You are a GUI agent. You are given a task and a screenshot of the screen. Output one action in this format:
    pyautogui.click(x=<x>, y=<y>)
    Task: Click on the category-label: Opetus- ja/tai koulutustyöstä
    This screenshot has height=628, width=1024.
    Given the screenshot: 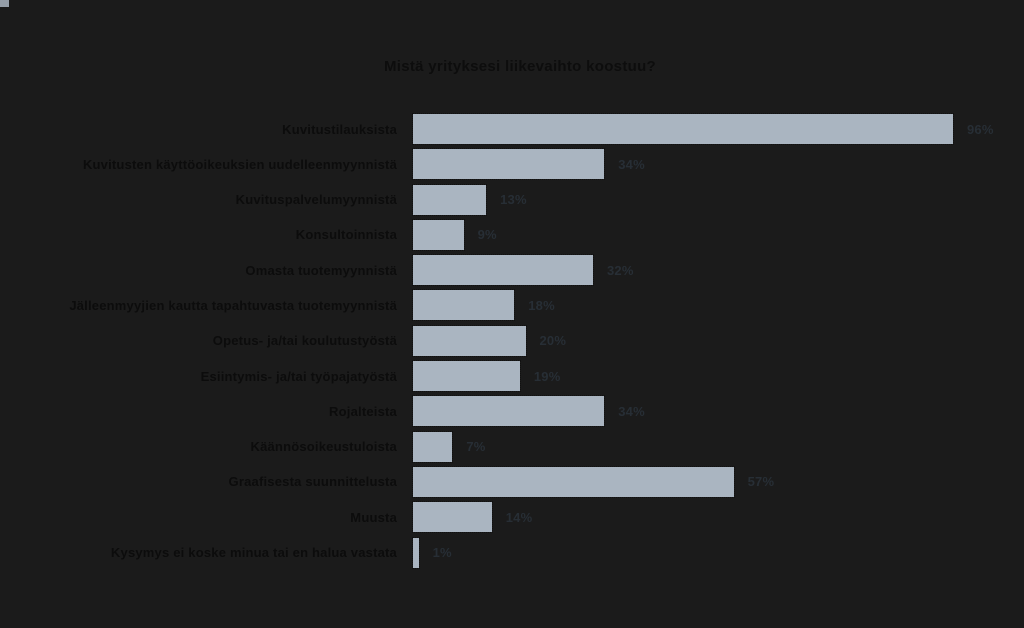 What is the action you would take?
    pyautogui.click(x=304, y=341)
    